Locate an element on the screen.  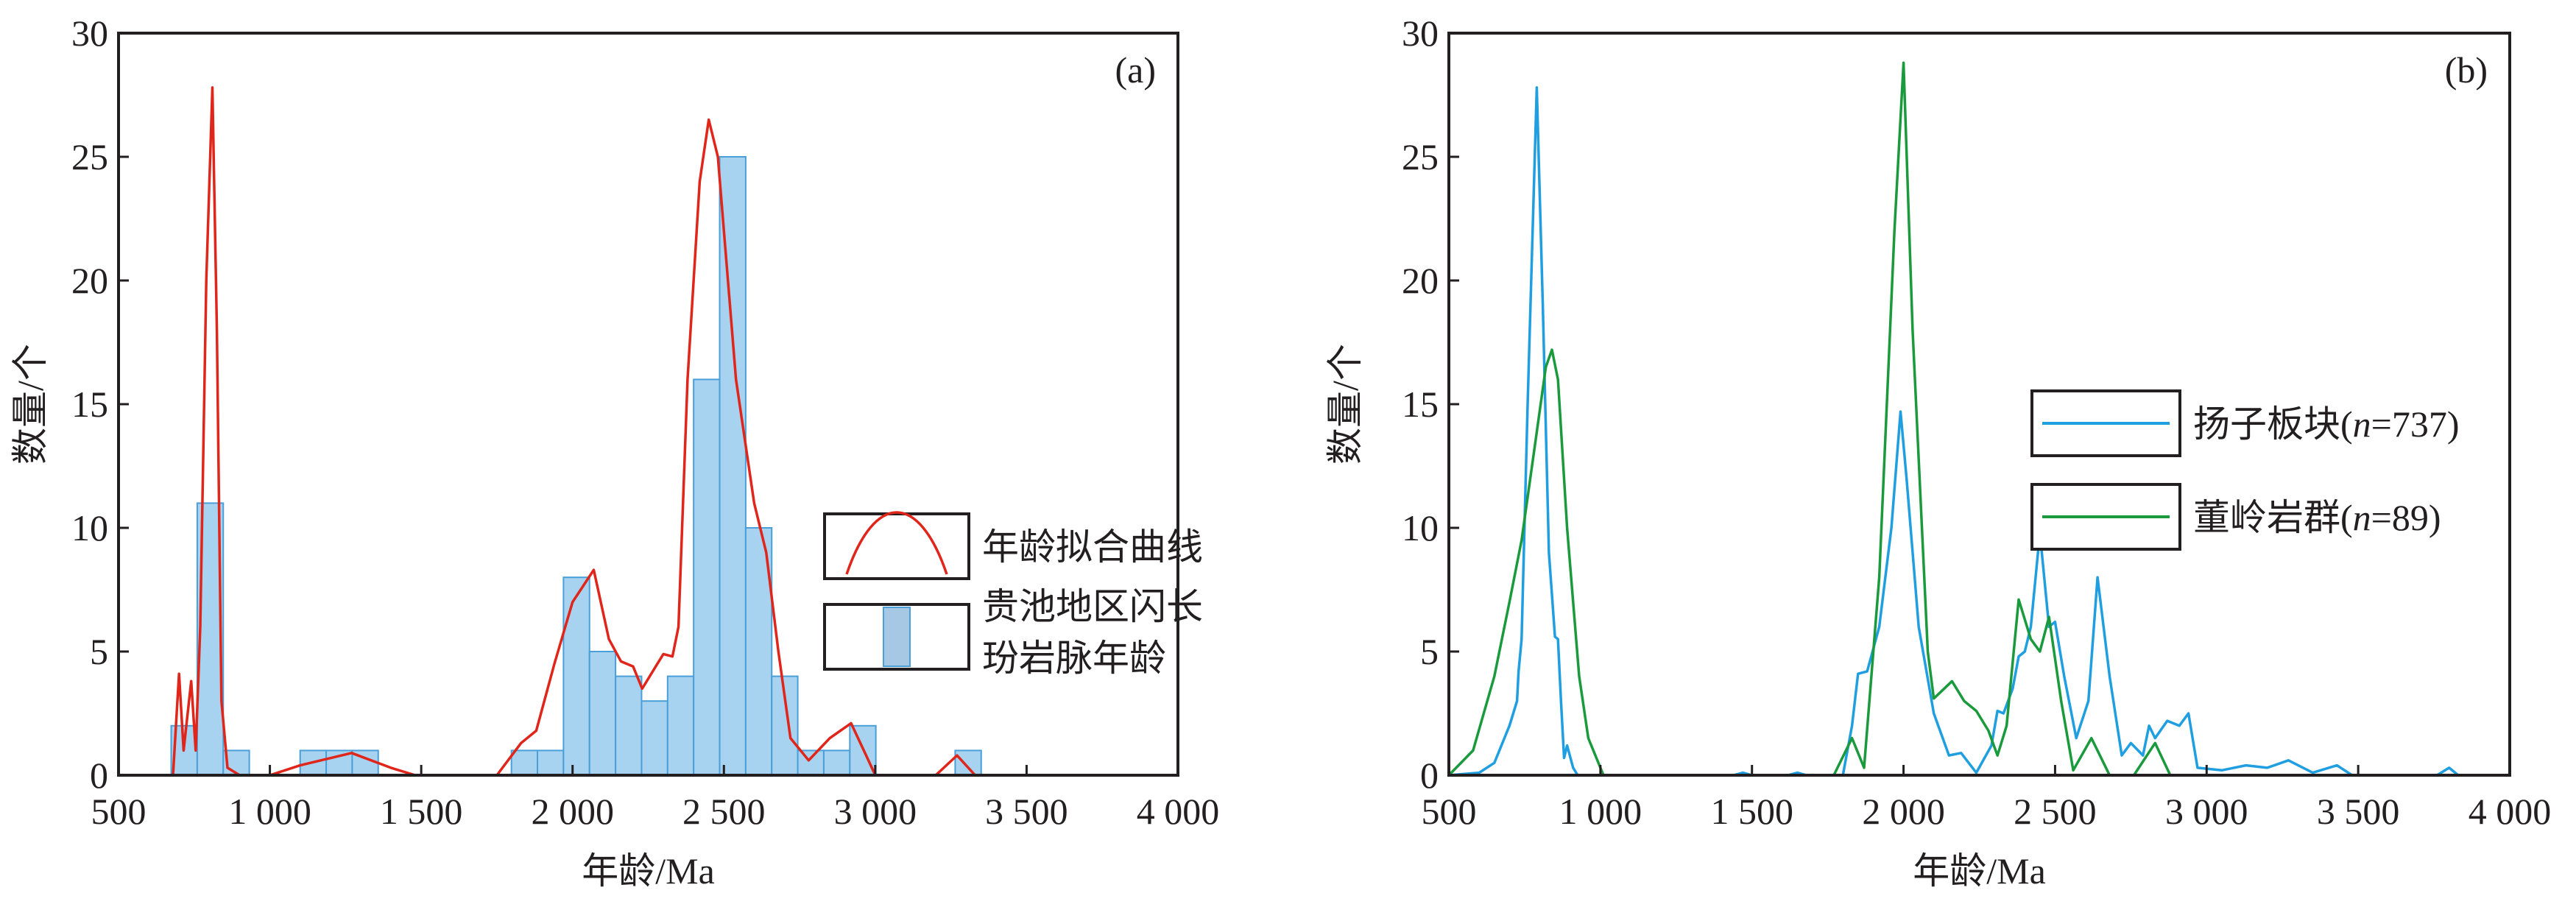
legend-swatch-histogram is located at coordinates (897, 637).